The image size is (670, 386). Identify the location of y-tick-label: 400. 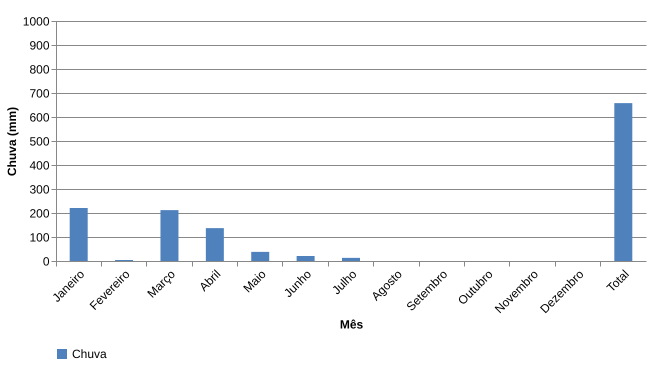
(39, 165).